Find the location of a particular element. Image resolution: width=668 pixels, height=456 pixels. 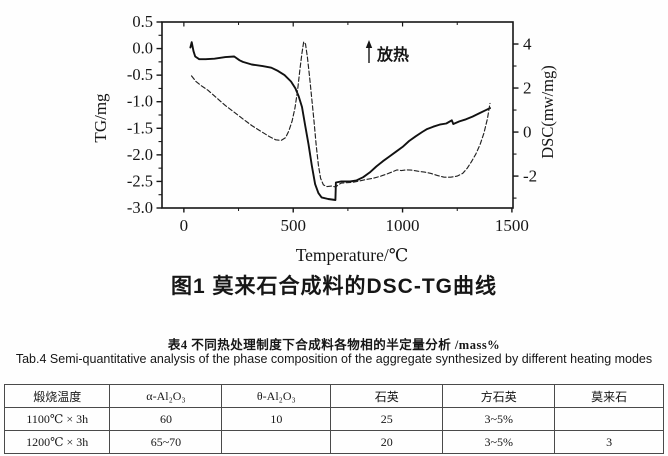

table-cell: 1100℃ × 3h is located at coordinates (57, 419).